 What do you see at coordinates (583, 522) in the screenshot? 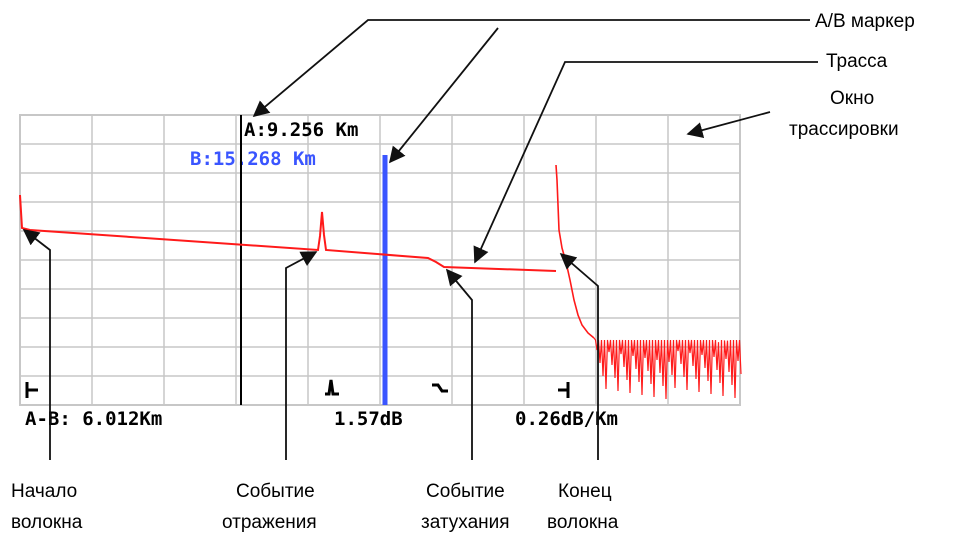
I see `callout-fiber-end-line2: волокна` at bounding box center [583, 522].